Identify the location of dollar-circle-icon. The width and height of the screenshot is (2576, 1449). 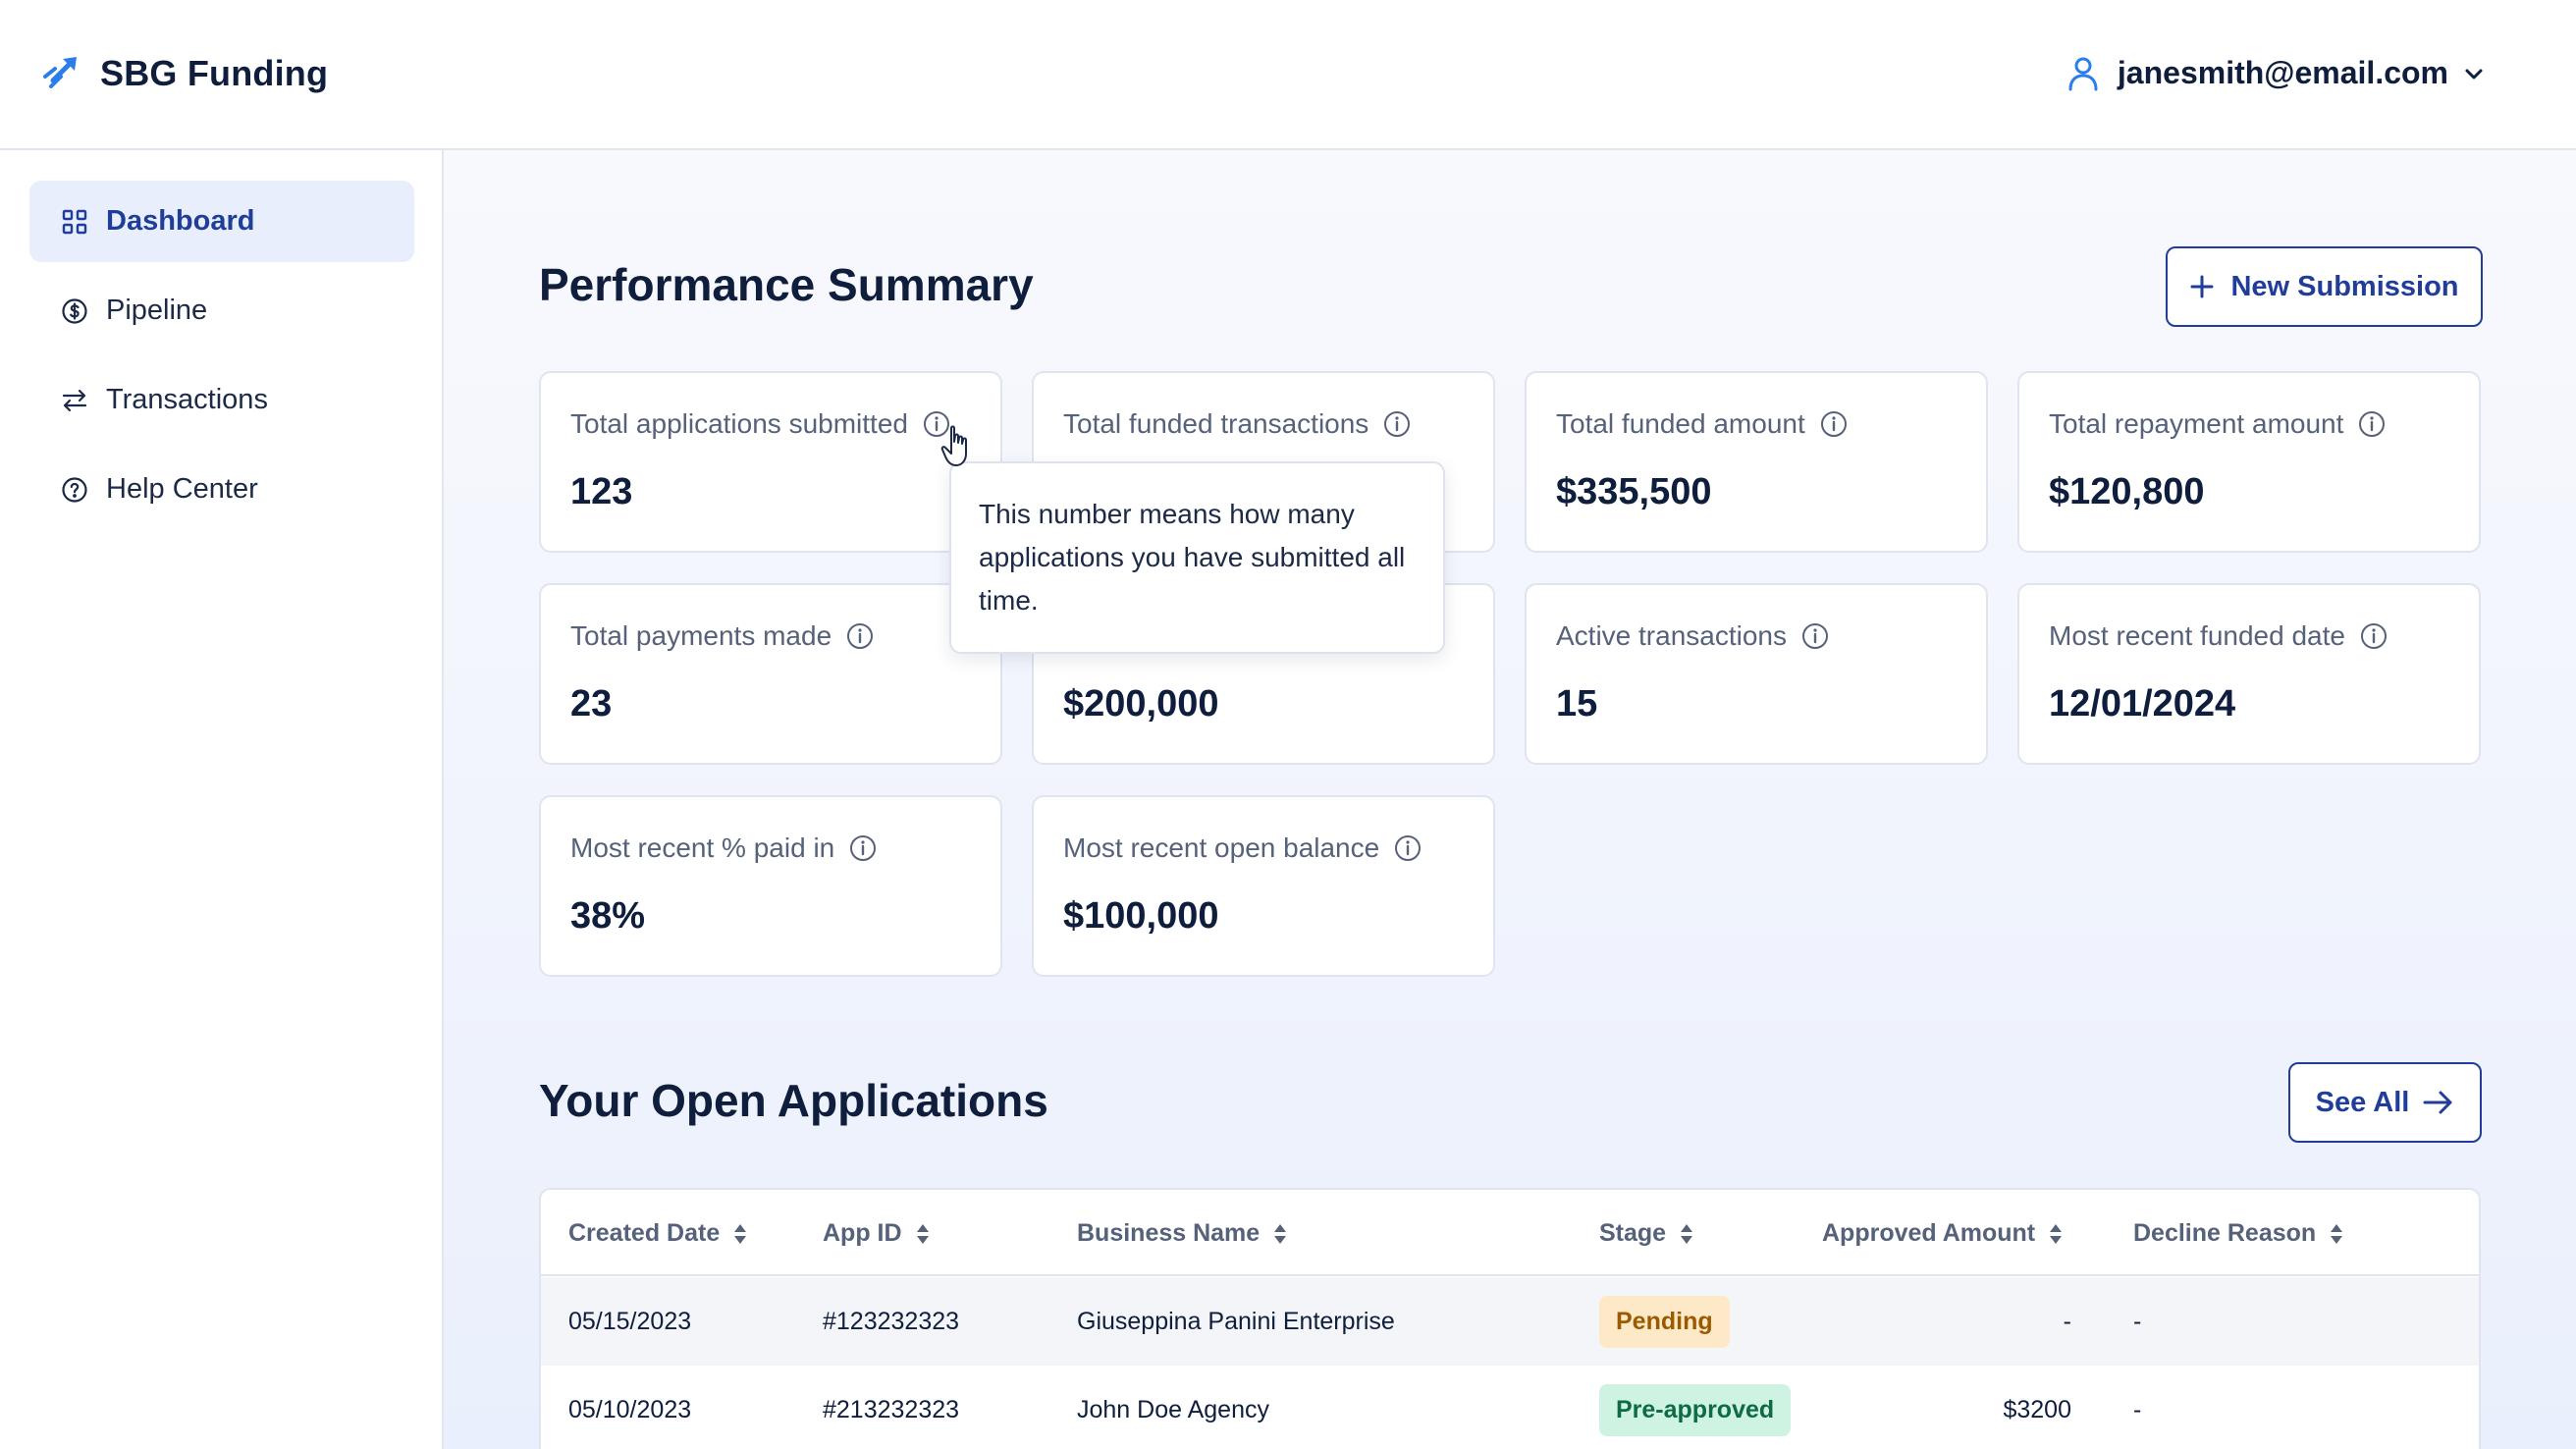
(74, 311).